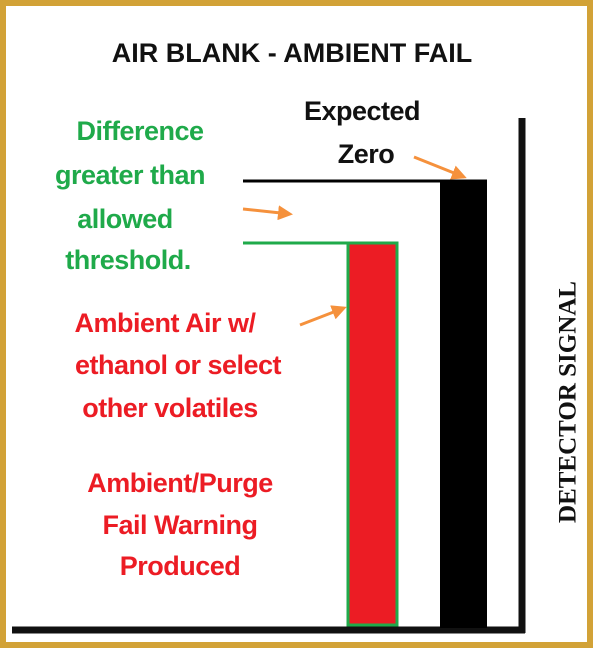  I want to click on warning-label: Fail Warning, so click(180, 525).